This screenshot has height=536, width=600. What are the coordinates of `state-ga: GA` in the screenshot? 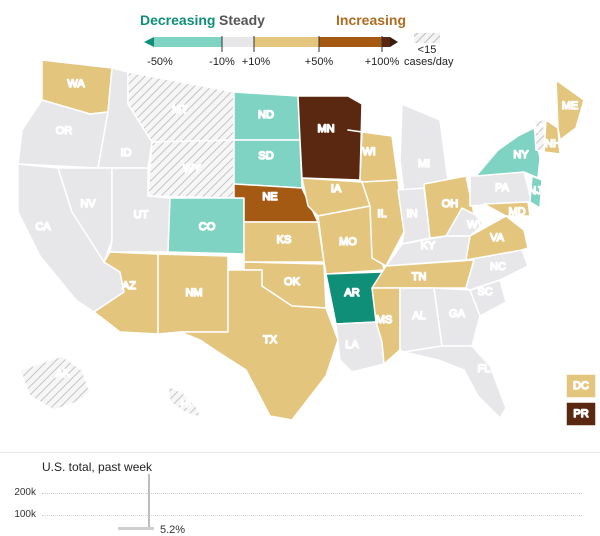 It's located at (457, 317).